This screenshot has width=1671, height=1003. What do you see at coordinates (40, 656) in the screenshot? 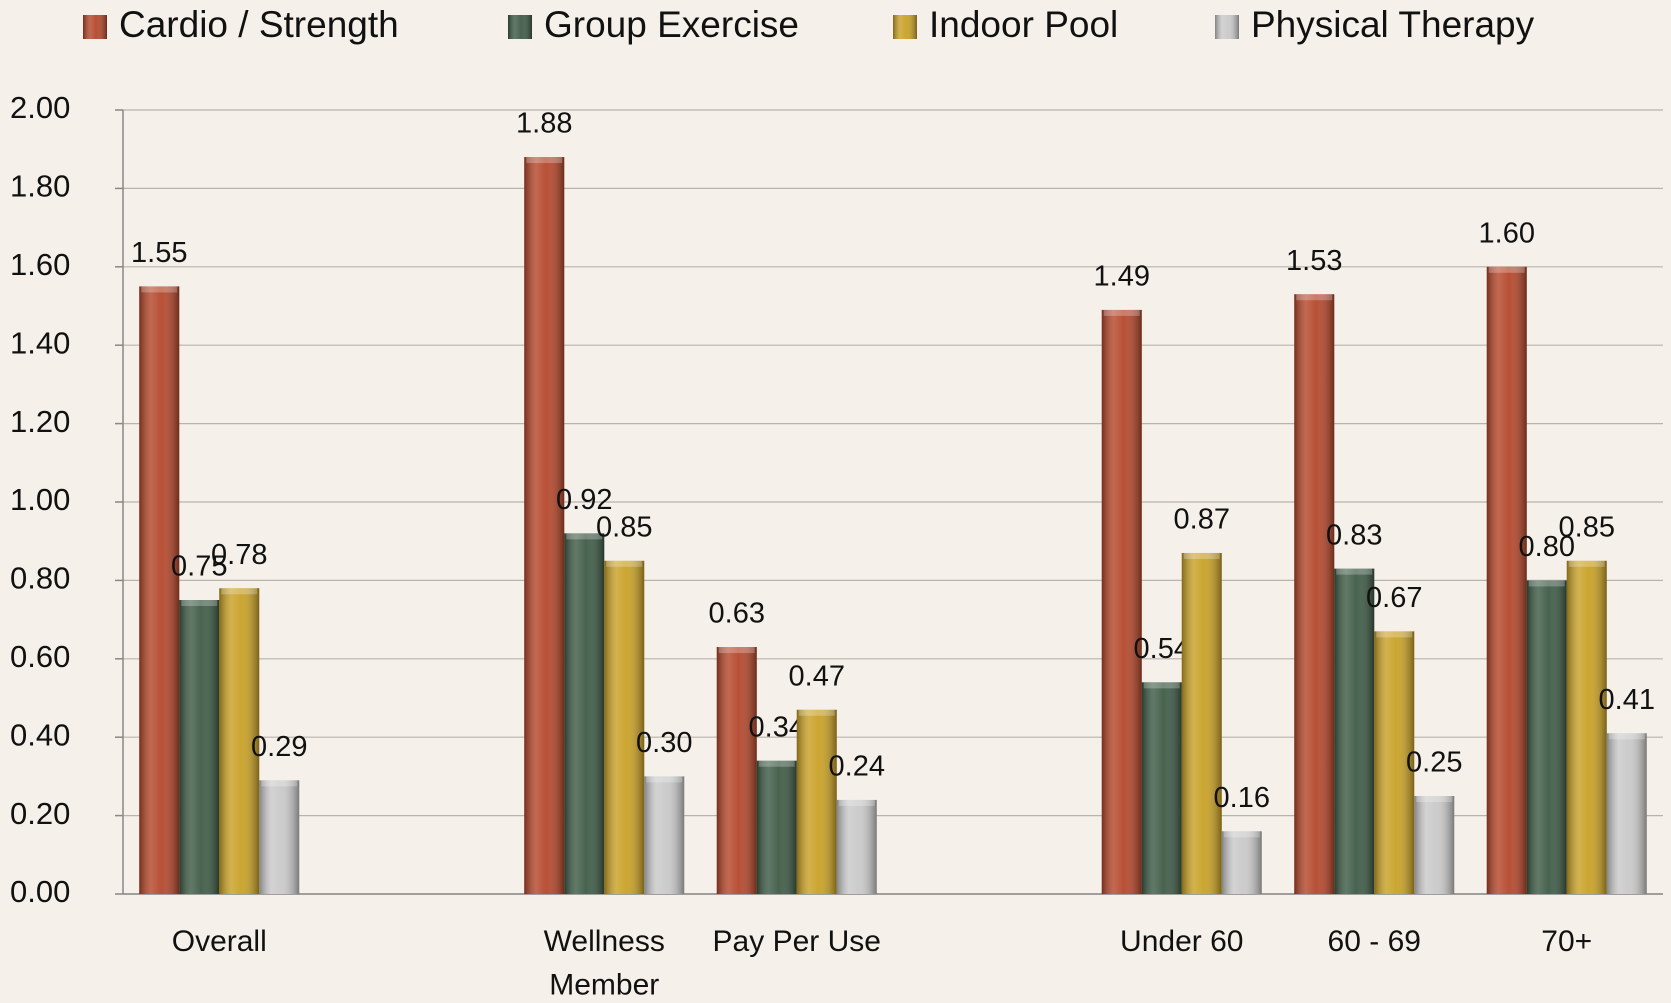
I see `y-tick-label: 0.60` at bounding box center [40, 656].